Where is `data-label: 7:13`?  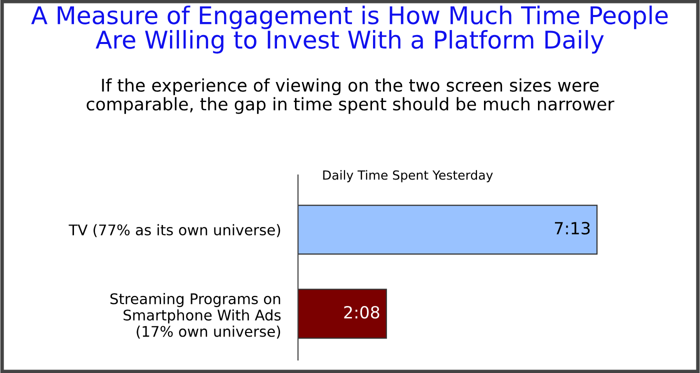
data-label: 7:13 is located at coordinates (572, 228).